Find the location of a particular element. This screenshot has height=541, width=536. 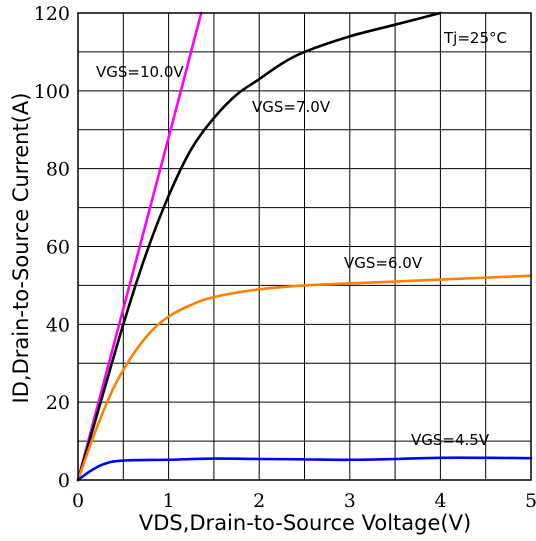

y-tick-label: 60 is located at coordinates (58, 248).